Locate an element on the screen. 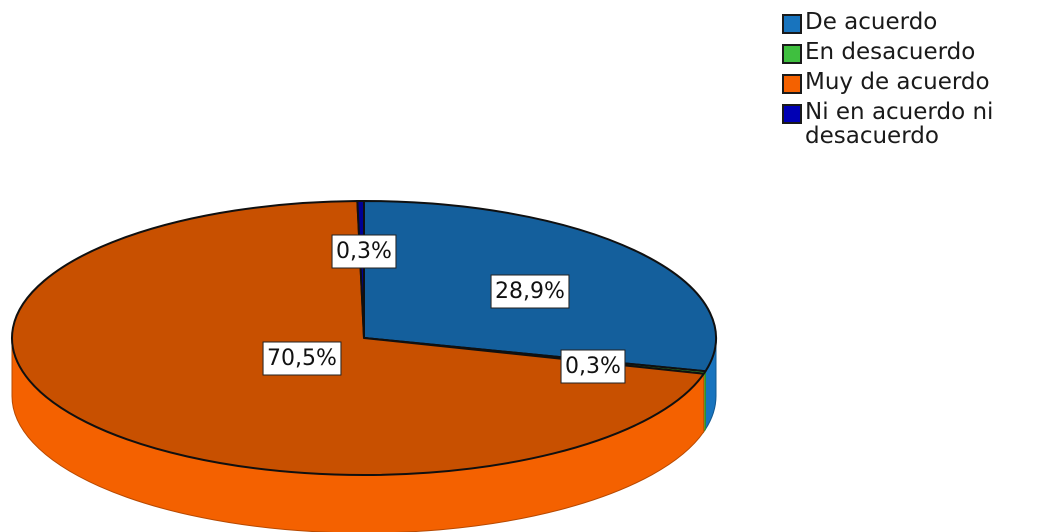 This screenshot has height=532, width=1040. pie-labels: 28,9% 0,3% 70,5% 0,3% is located at coordinates (444, 309).